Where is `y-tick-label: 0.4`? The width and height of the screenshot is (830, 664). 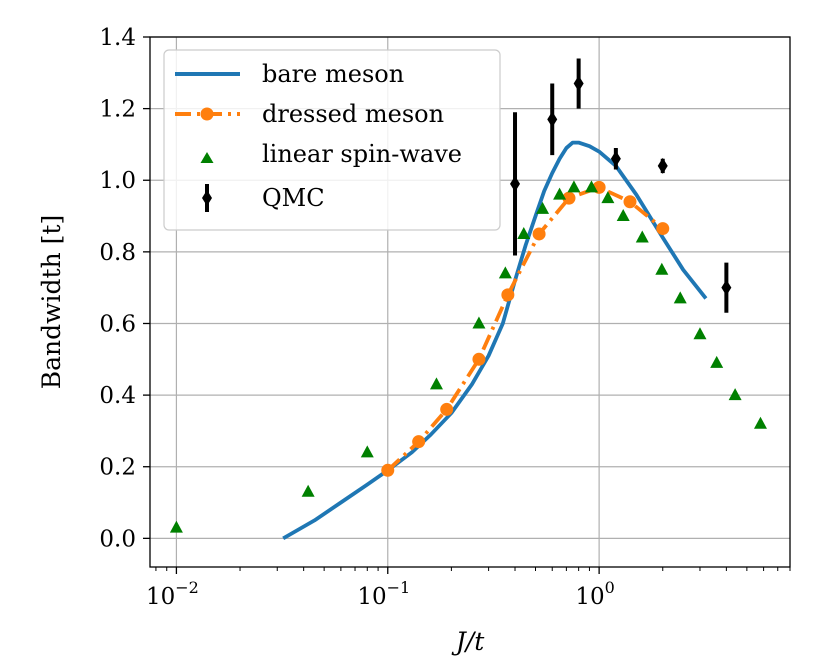
y-tick-label: 0.4 is located at coordinates (117, 396).